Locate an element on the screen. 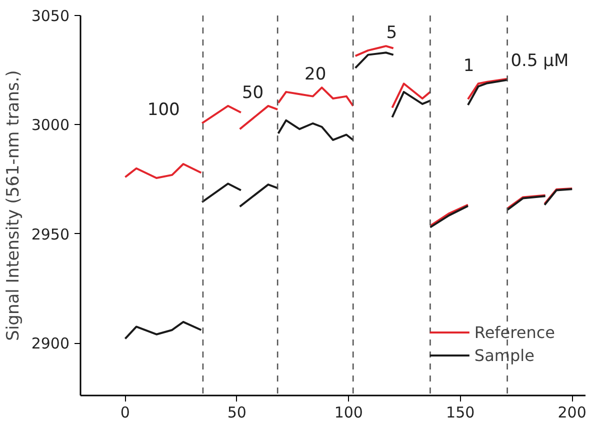  legend-label: Reference is located at coordinates (514, 332).